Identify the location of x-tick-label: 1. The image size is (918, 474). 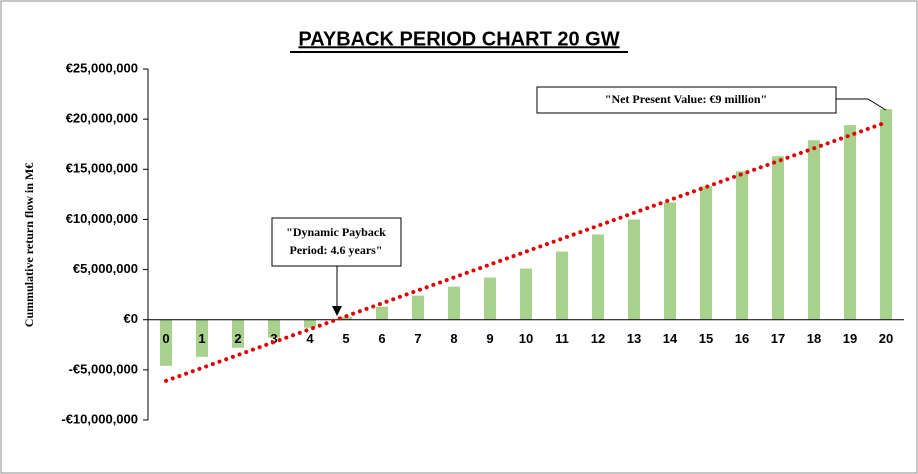
(201, 338).